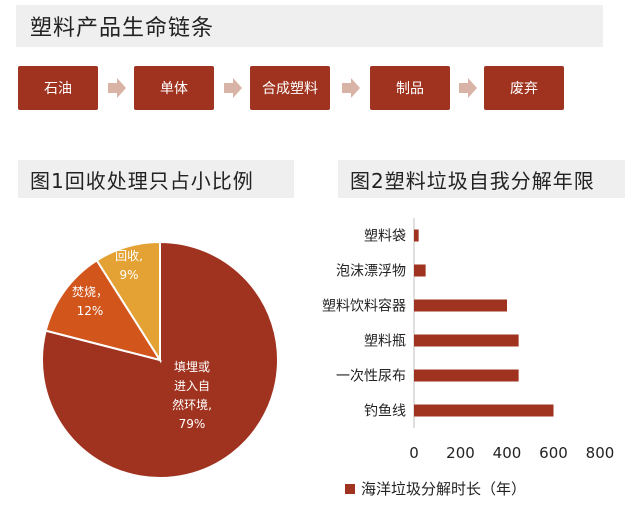 The image size is (643, 525). I want to click on pie-label-landfill: 填埋或 进入自 然环境, 79%, so click(192, 396).